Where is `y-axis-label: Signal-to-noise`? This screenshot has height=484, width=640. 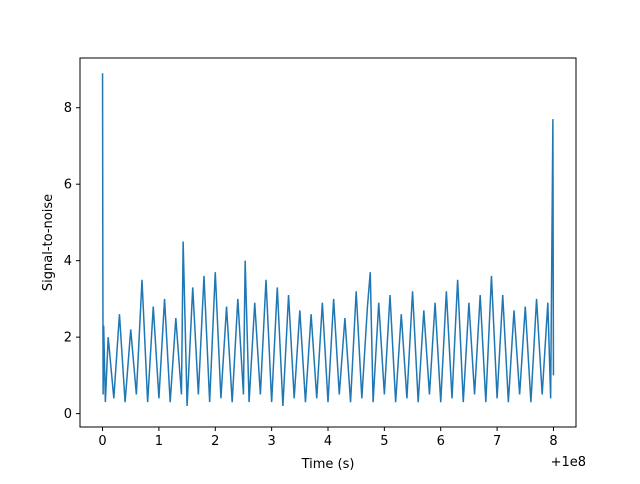
y-axis-label: Signal-to-noise is located at coordinates (48, 242).